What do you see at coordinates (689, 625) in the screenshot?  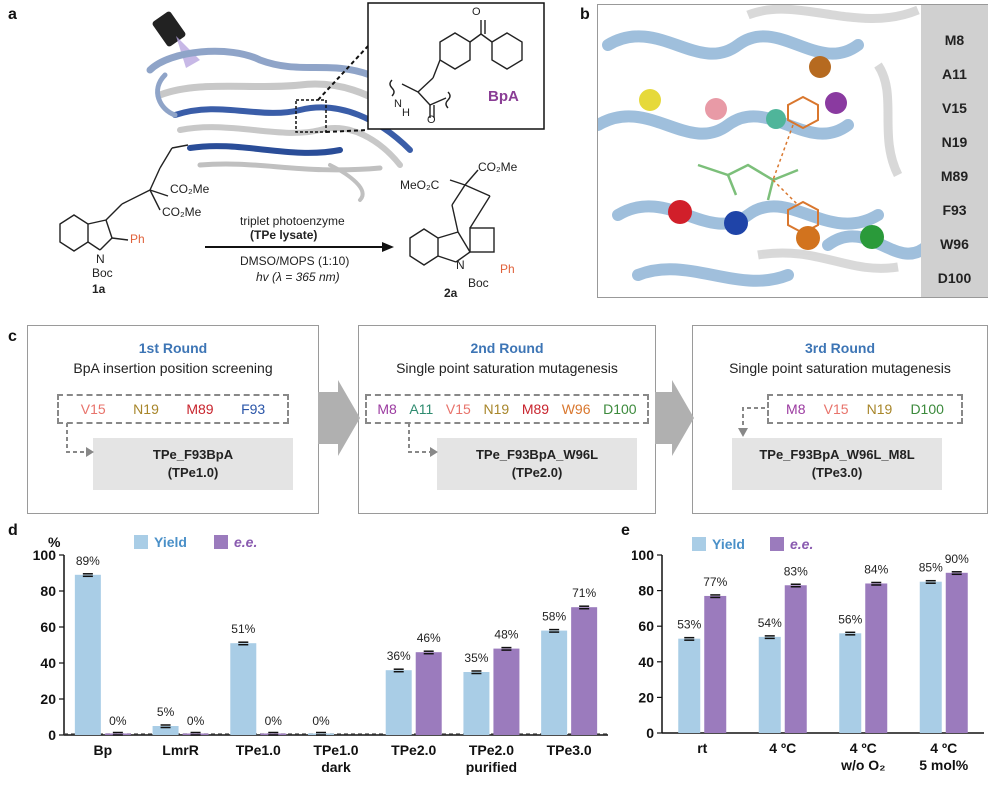 I see `data-label: 53%` at bounding box center [689, 625].